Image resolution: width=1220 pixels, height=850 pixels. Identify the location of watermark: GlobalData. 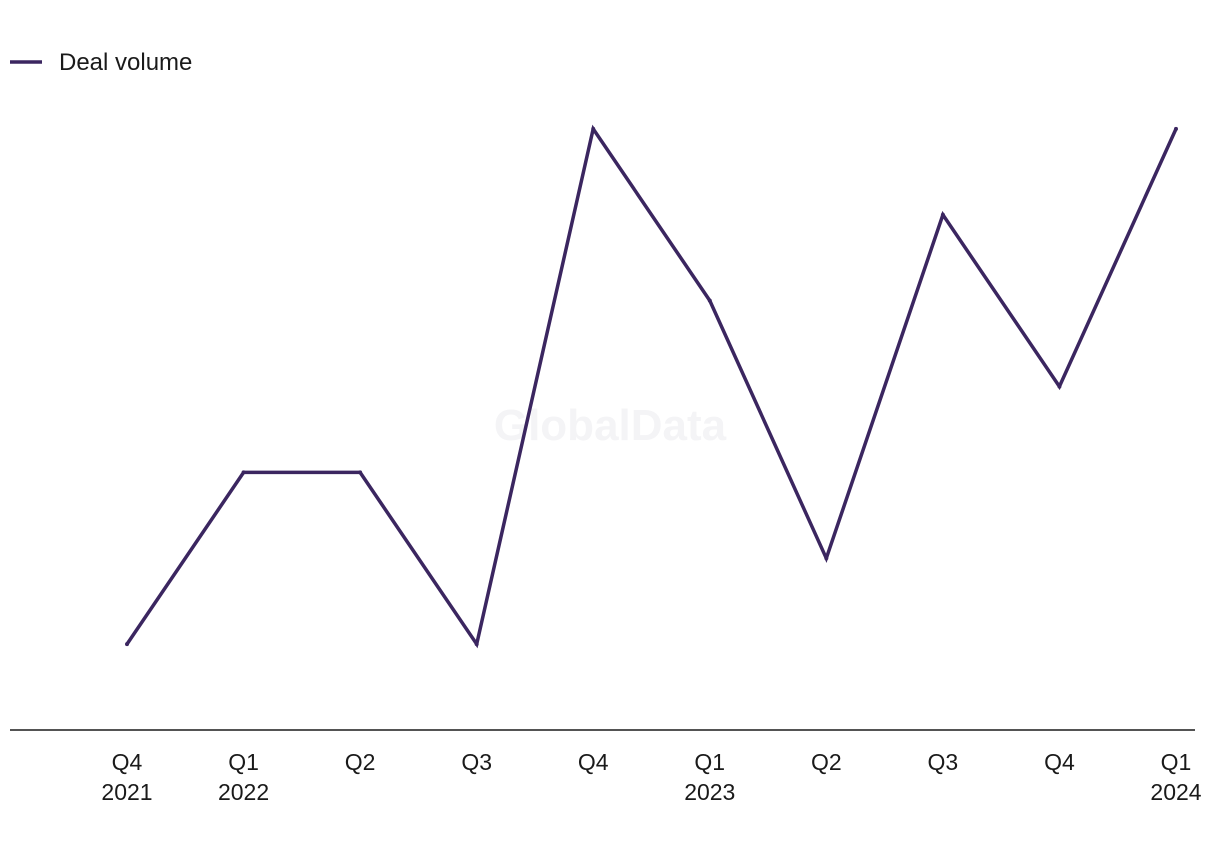
(610, 425).